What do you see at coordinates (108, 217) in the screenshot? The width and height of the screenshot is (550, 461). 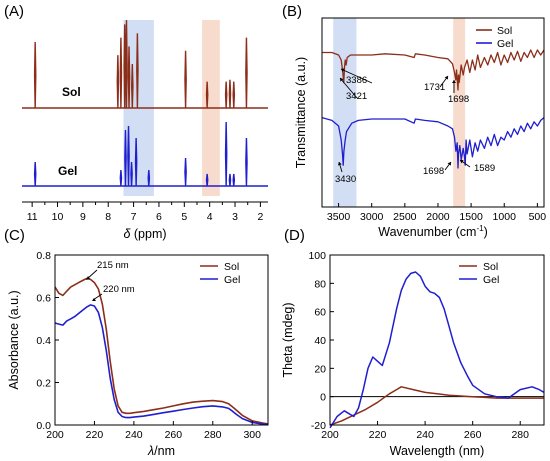 I see `x-tick-label: 8` at bounding box center [108, 217].